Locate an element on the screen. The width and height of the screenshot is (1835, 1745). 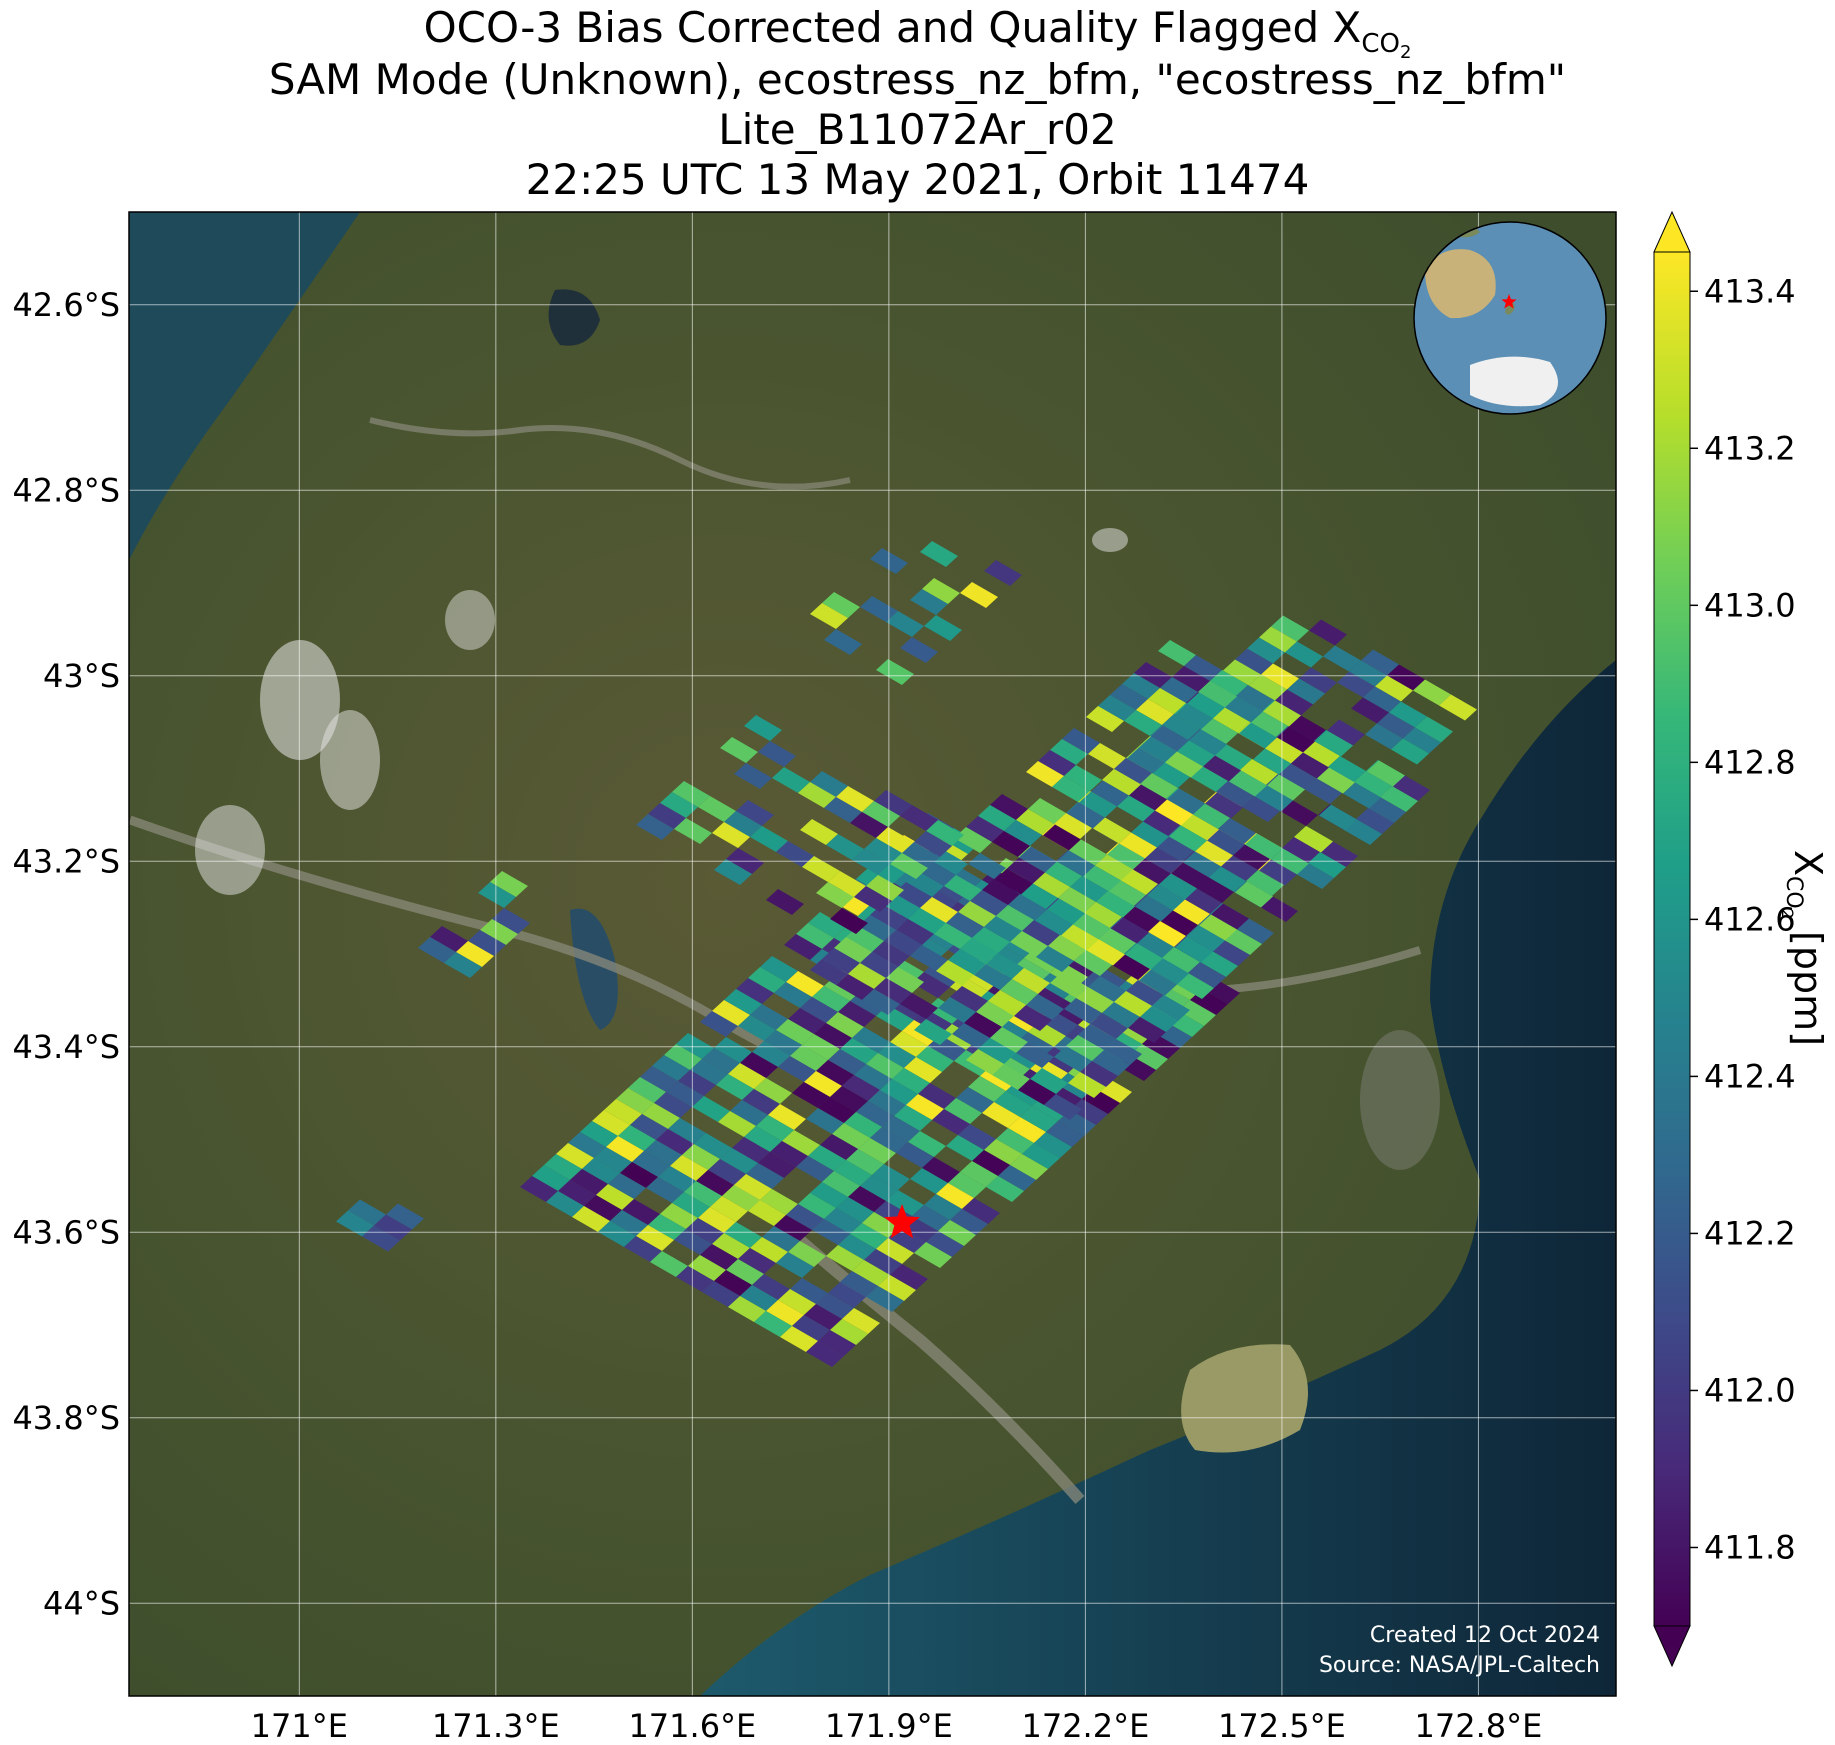
antarctica-shape is located at coordinates (1514, 381).